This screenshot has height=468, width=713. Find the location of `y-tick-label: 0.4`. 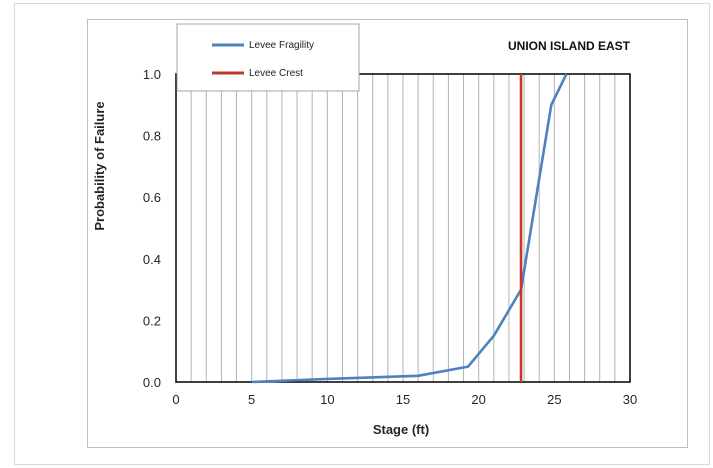

y-tick-label: 0.4 is located at coordinates (152, 259).